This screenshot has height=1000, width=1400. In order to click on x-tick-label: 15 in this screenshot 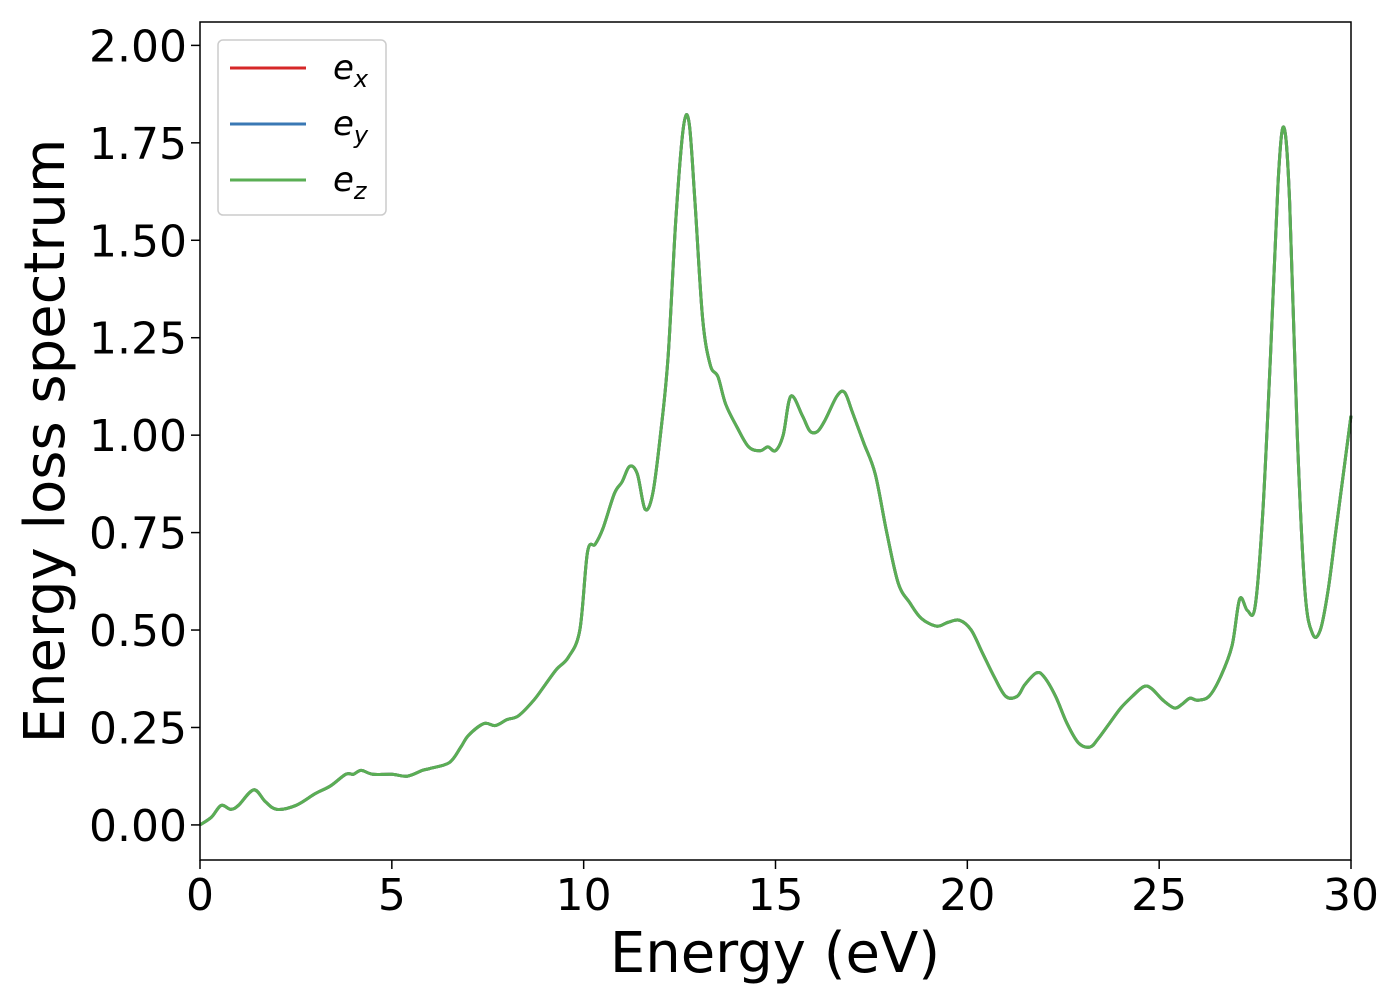, I will do `click(776, 895)`.